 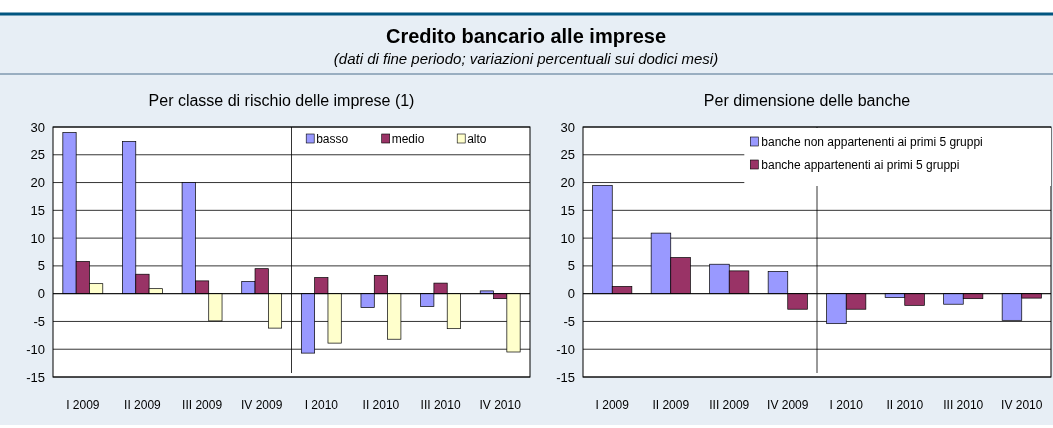 I want to click on chart-title: Per dimensione delle banche, so click(x=807, y=100).